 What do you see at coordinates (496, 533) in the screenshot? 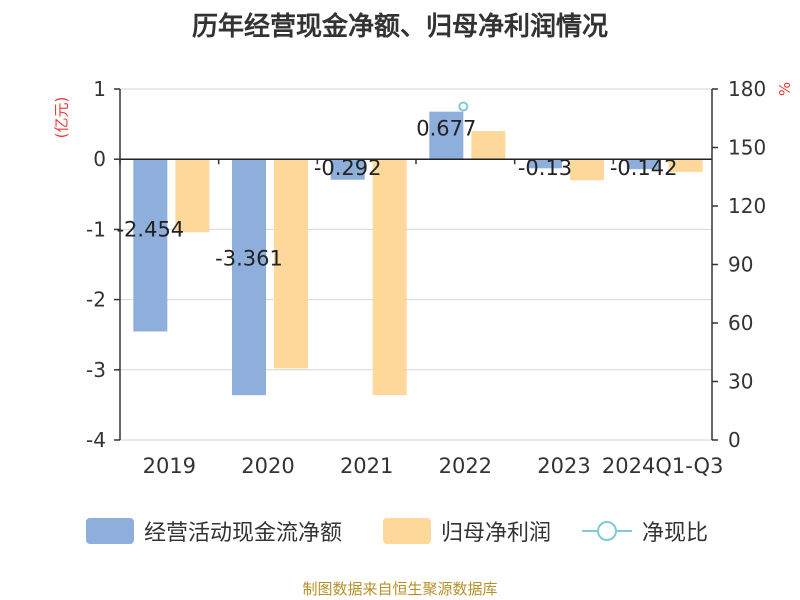
I see `legend-label-net-profit: 归母净利润` at bounding box center [496, 533].